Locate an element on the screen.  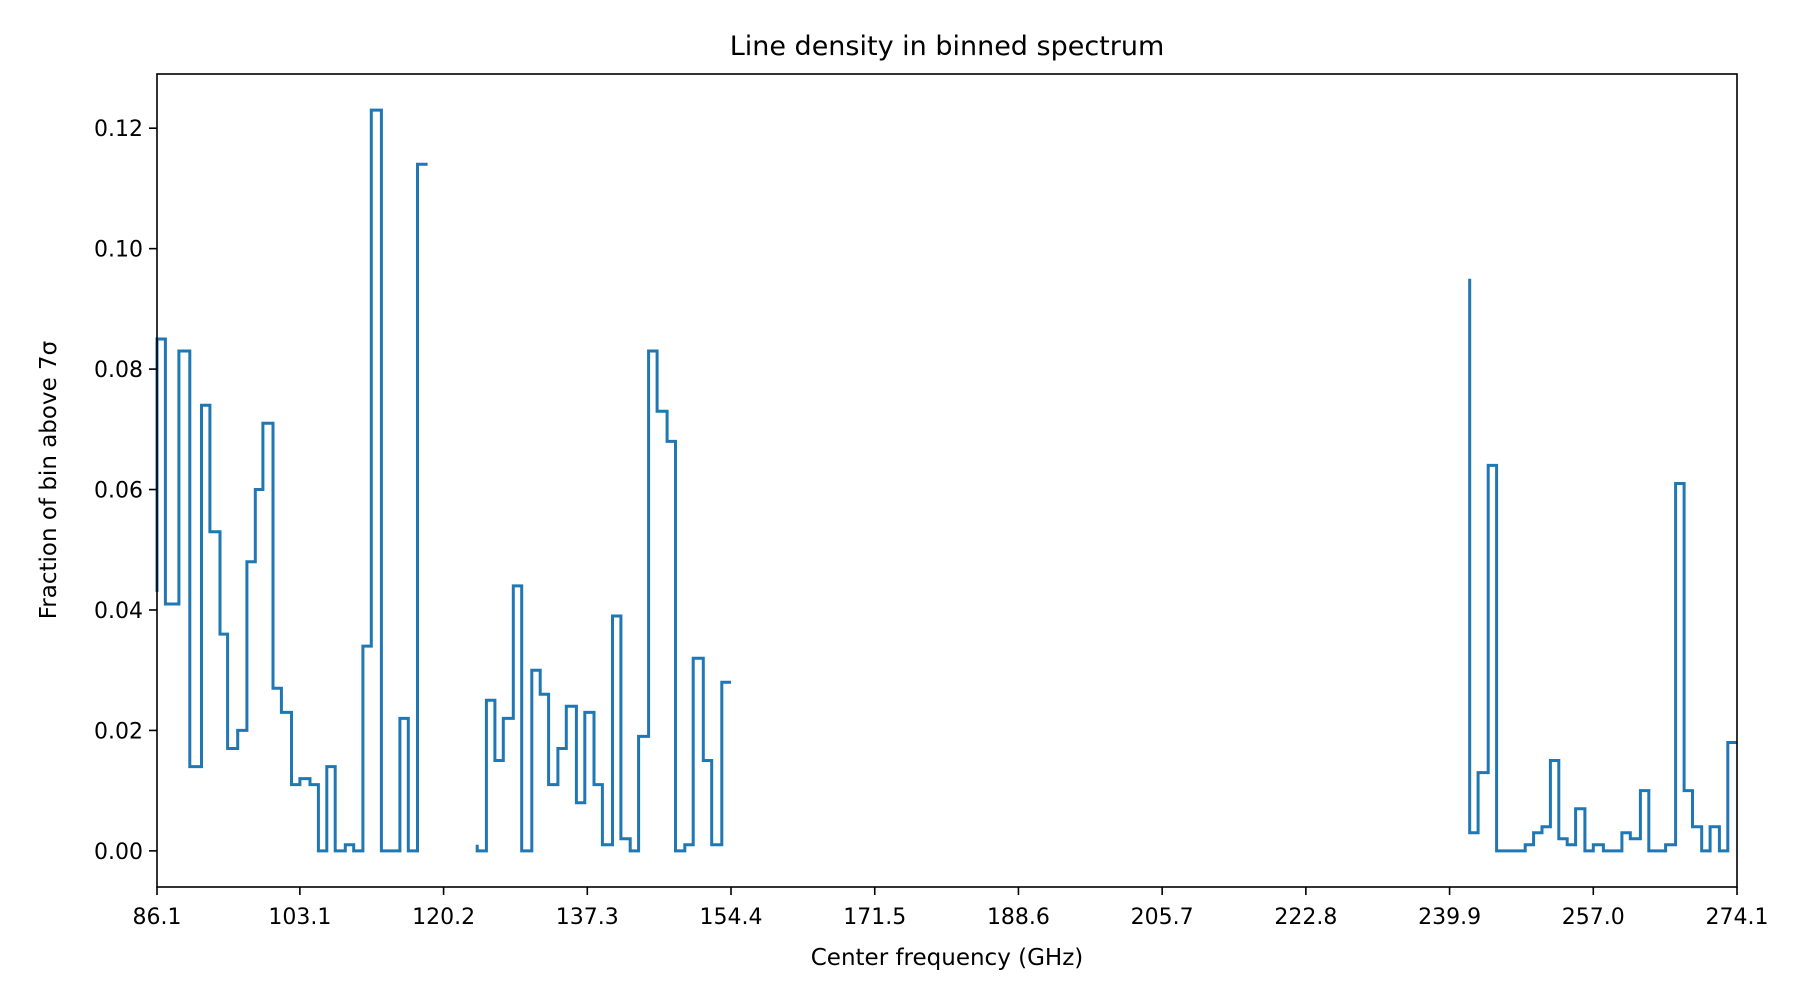
x-tick-label: 274.1 is located at coordinates (1737, 917).